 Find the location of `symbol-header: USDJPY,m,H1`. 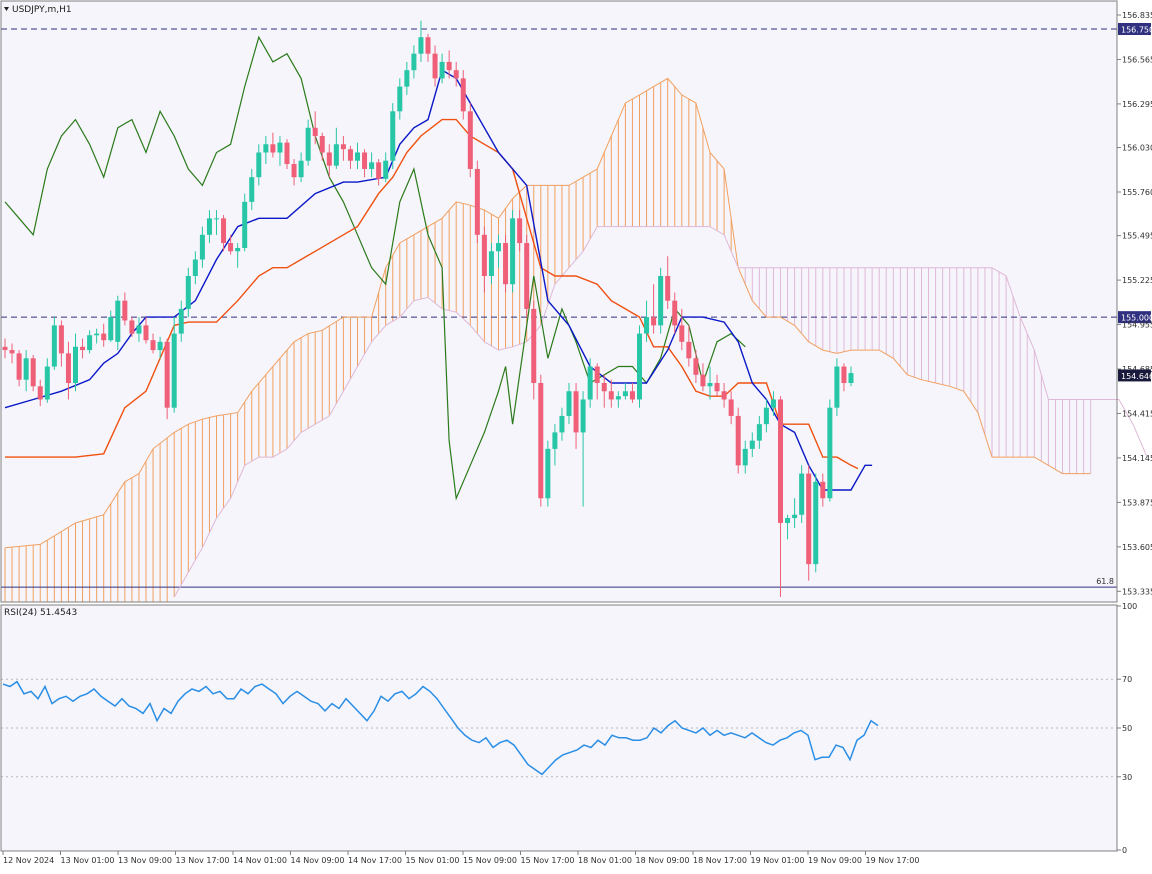

symbol-header: USDJPY,m,H1 is located at coordinates (38, 10).